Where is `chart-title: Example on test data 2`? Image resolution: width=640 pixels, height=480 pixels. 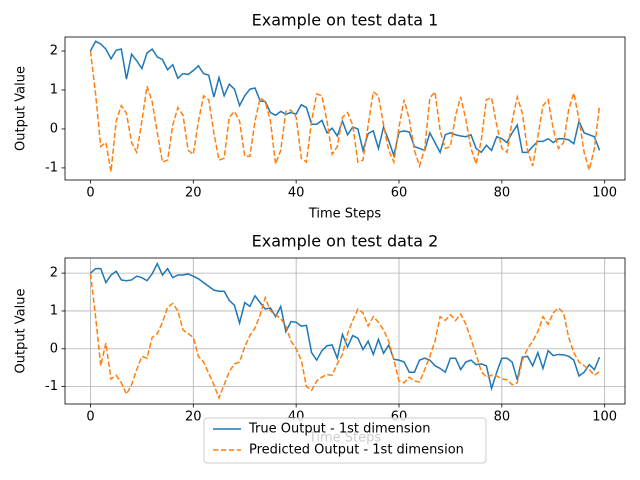 chart-title: Example on test data 2 is located at coordinates (345, 241).